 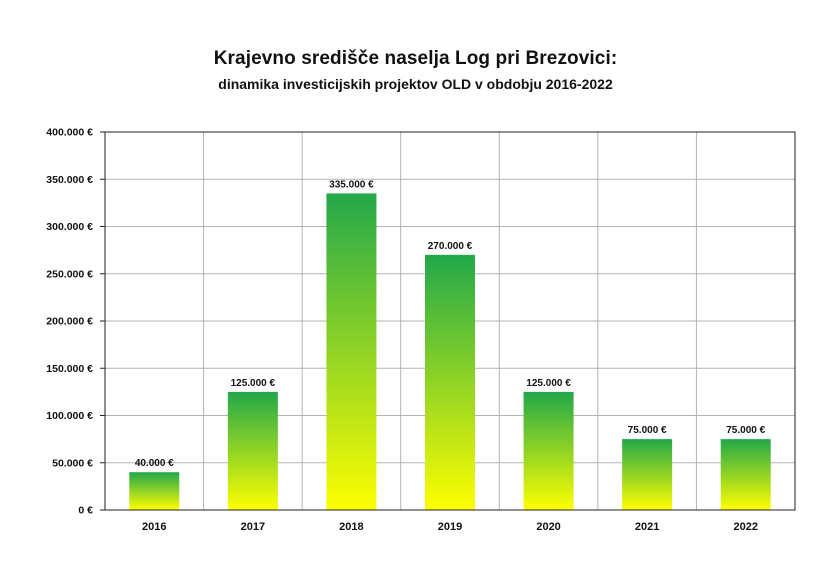 What do you see at coordinates (69, 227) in the screenshot?
I see `y-tick-label: 300.000 €` at bounding box center [69, 227].